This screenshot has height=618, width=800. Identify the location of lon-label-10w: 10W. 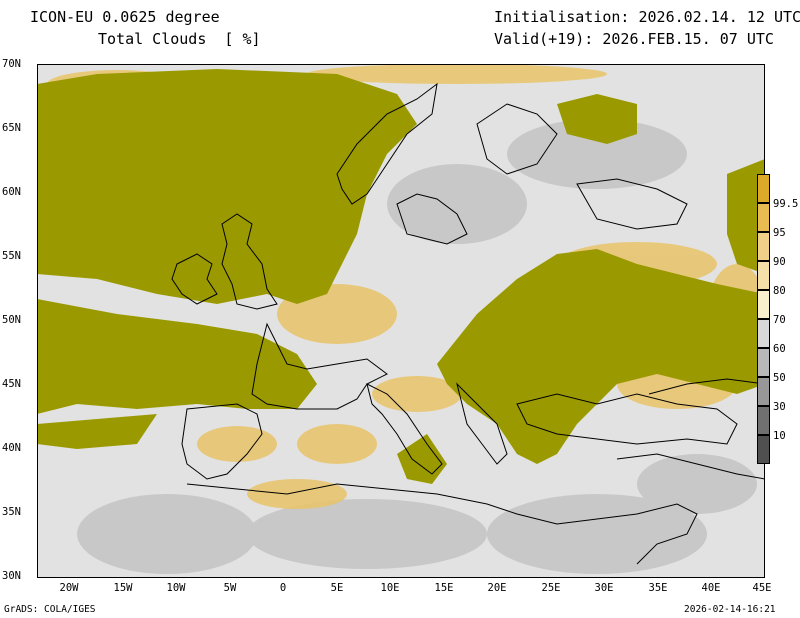
(176, 588).